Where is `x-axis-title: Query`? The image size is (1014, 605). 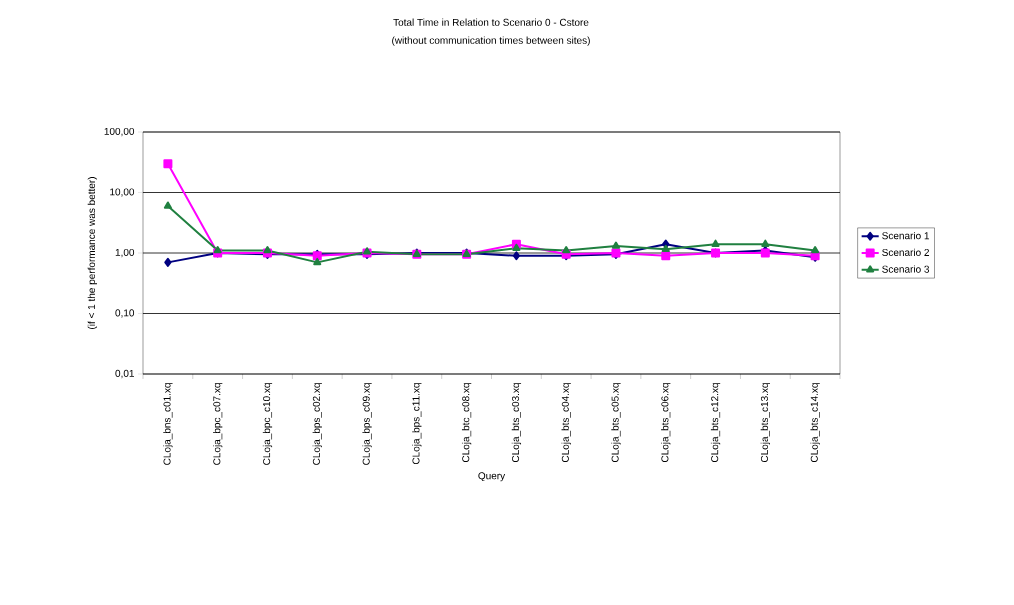 x-axis-title: Query is located at coordinates (492, 477).